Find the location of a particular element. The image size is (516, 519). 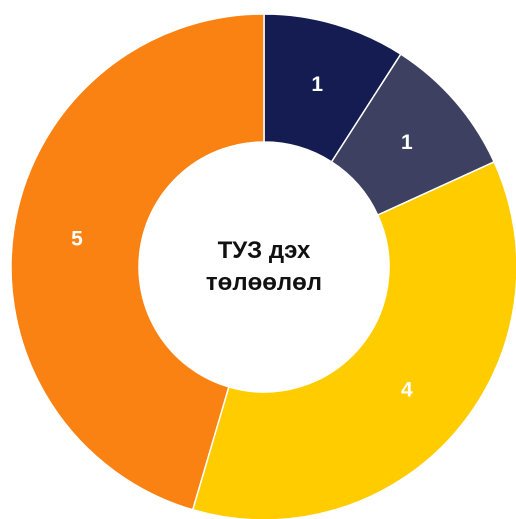

value-label: 5 is located at coordinates (77, 239).